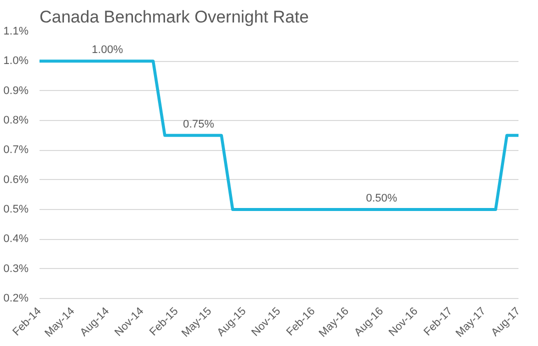 The image size is (538, 346). Describe the element at coordinates (174, 17) in the screenshot. I see `chart-title: Canada Benchmark Overnight Rate` at that location.